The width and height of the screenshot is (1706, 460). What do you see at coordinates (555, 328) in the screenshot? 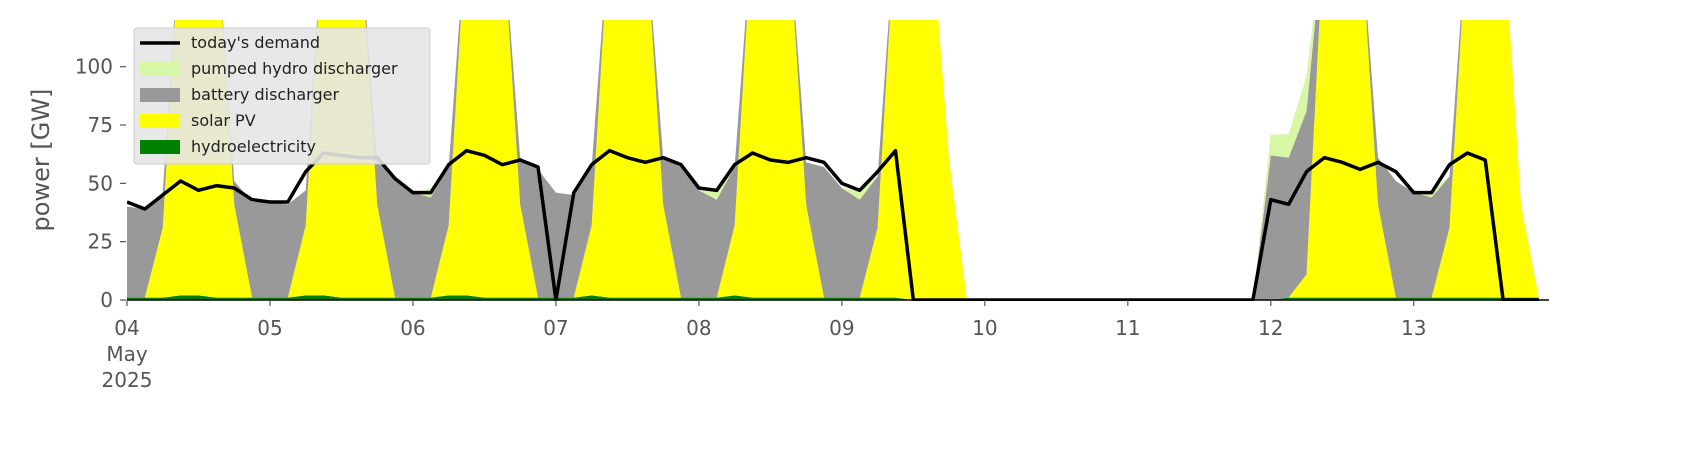
I see `x-tick-label: 07` at bounding box center [555, 328].